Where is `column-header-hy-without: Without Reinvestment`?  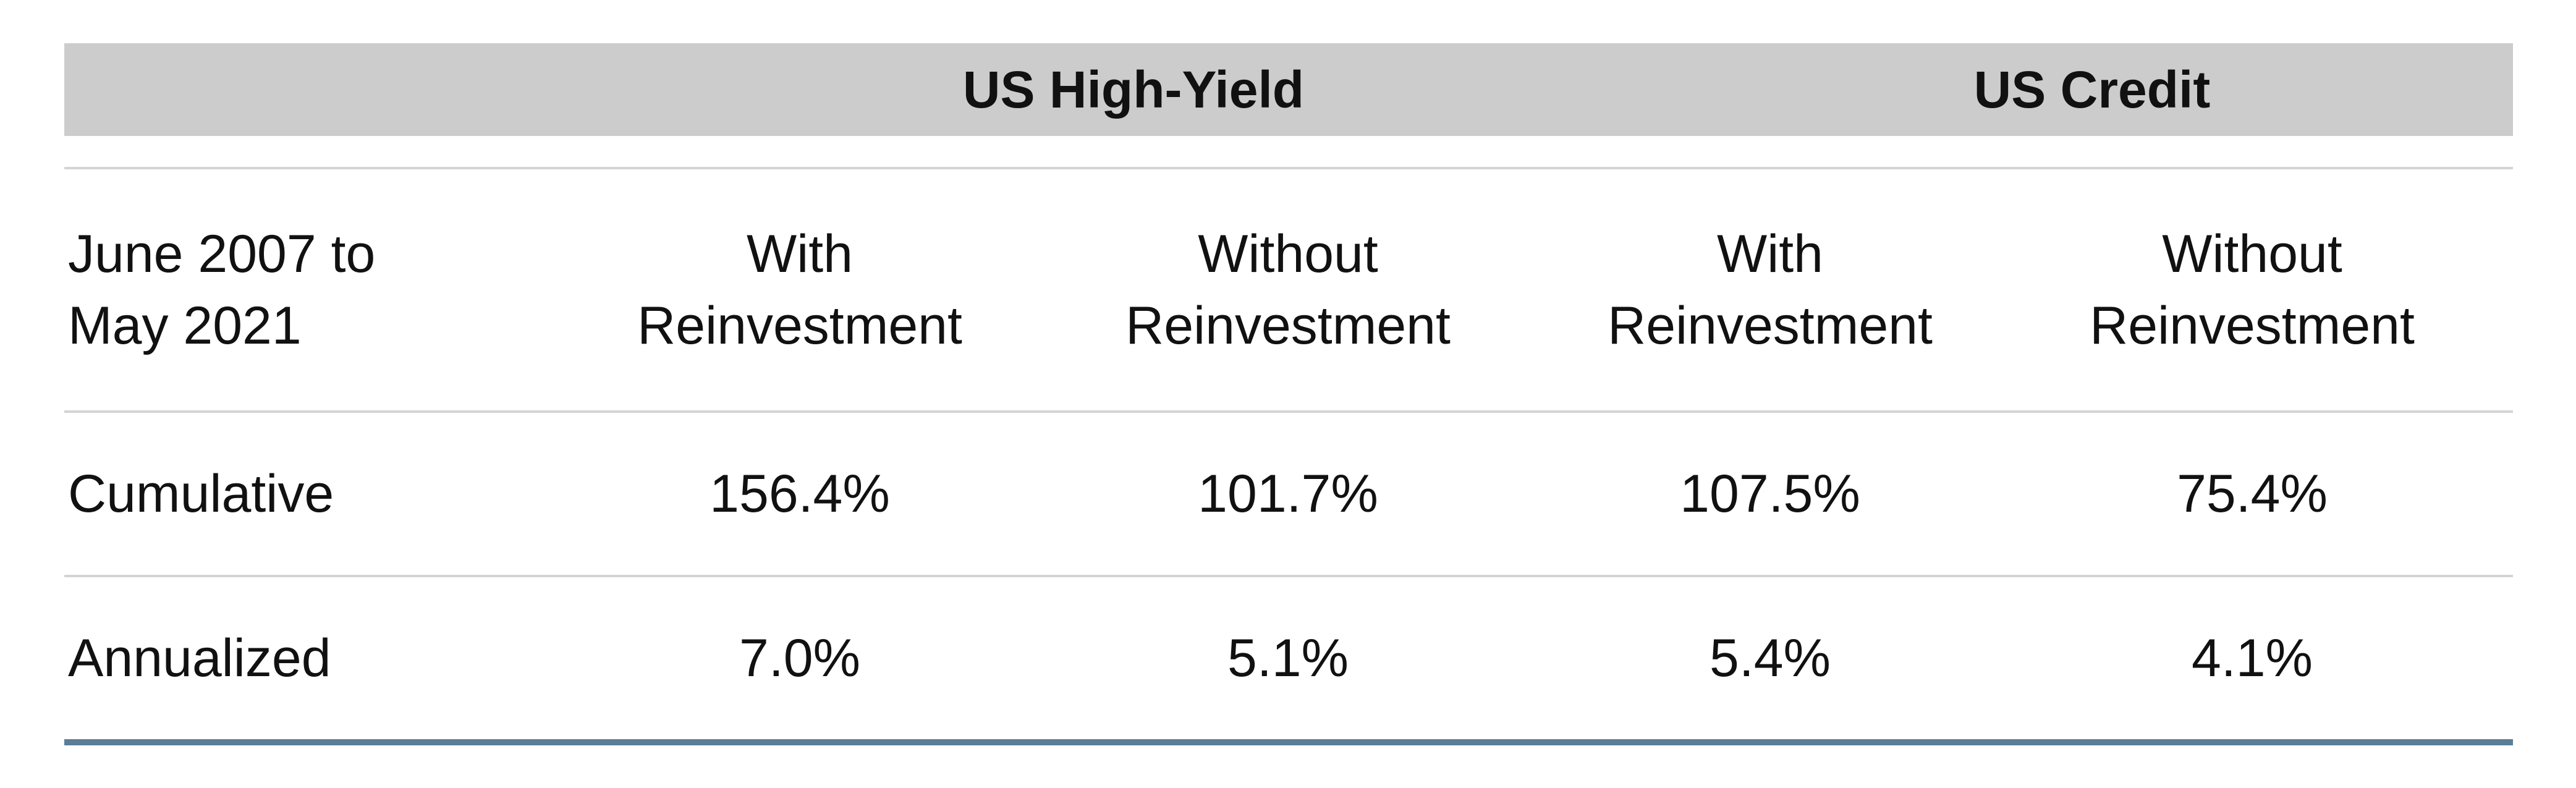
column-header-hy-without: Without Reinvestment is located at coordinates (1288, 289).